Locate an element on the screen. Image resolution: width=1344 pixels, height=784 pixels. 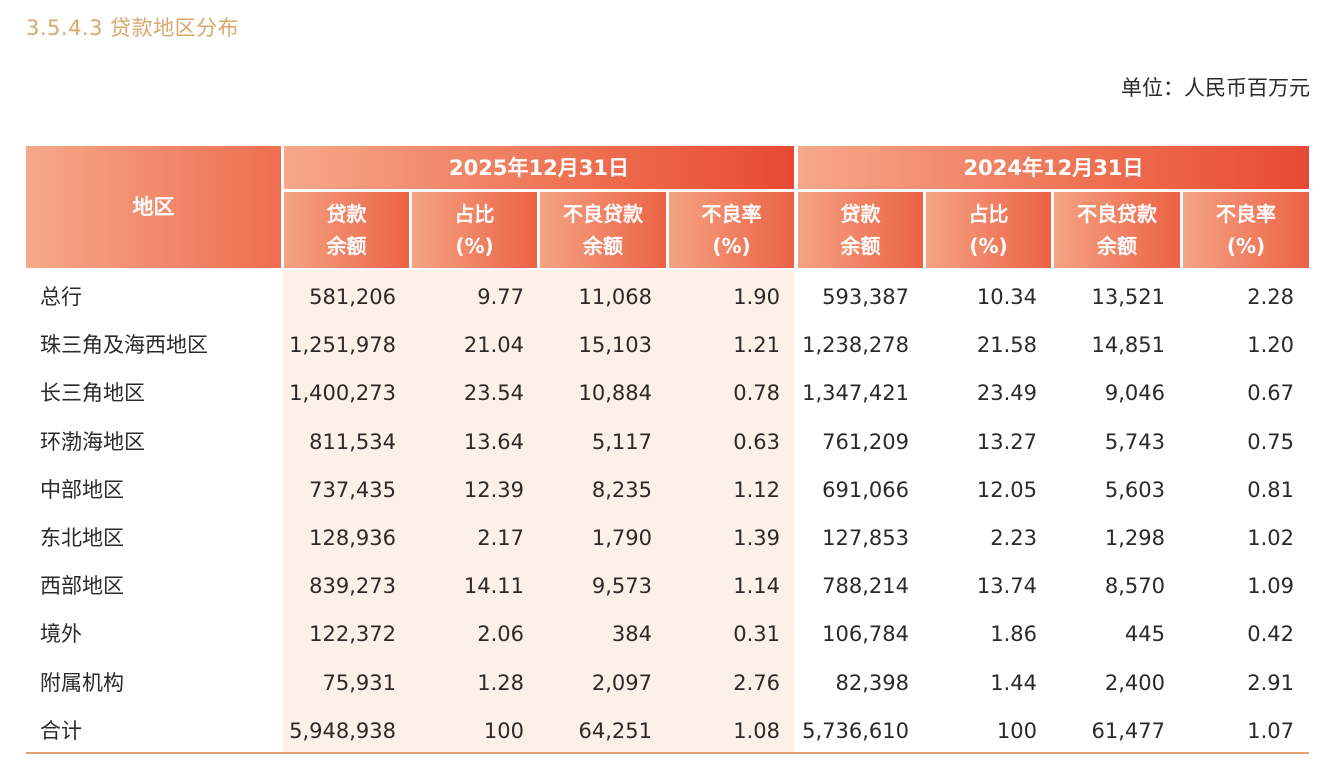
value-cell: 1.86 is located at coordinates (1013, 634).